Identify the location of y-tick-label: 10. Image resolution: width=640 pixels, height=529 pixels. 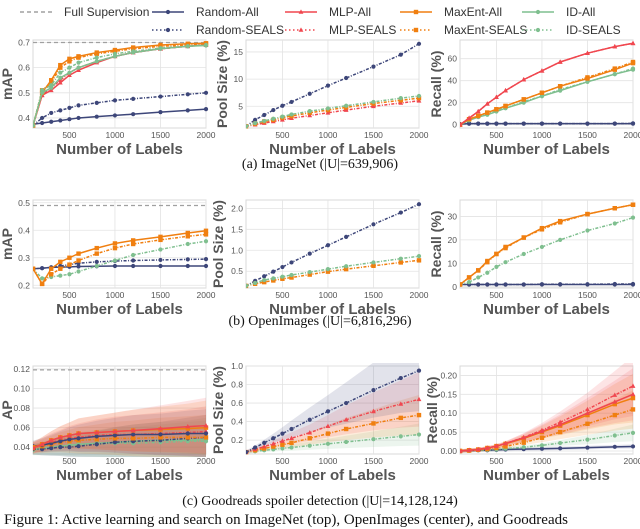
(453, 263).